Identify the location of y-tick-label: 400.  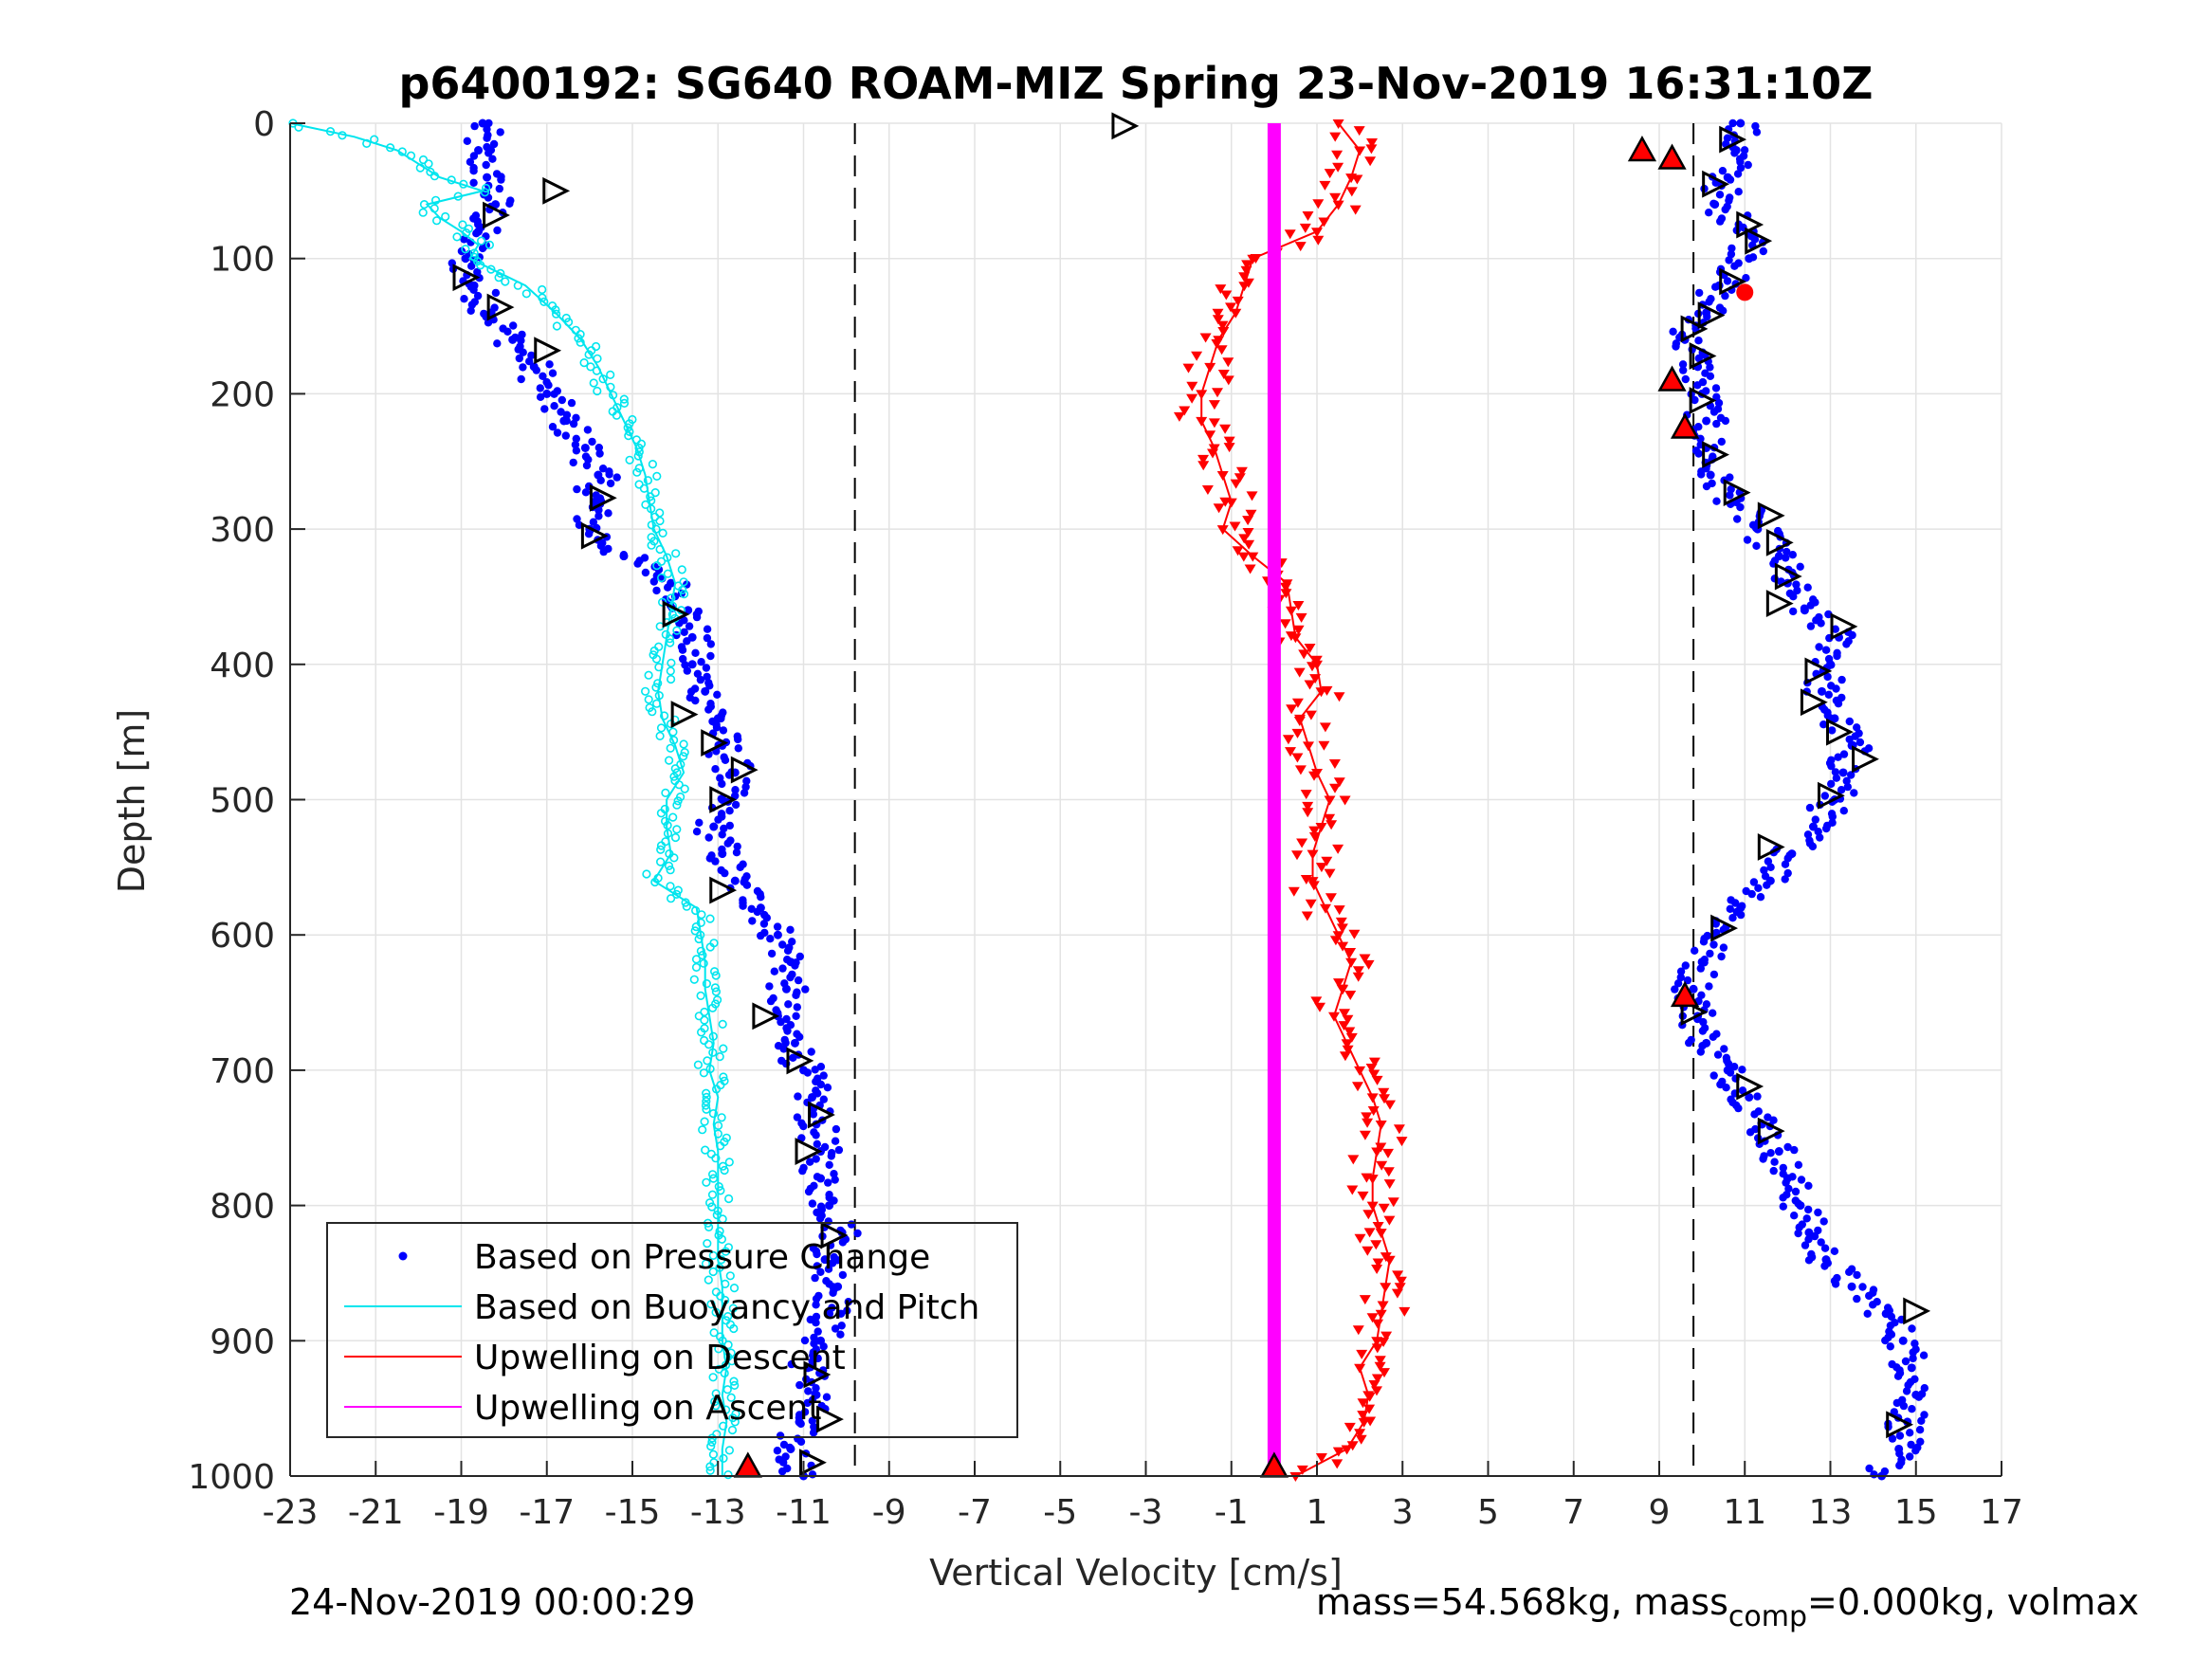
(242, 666).